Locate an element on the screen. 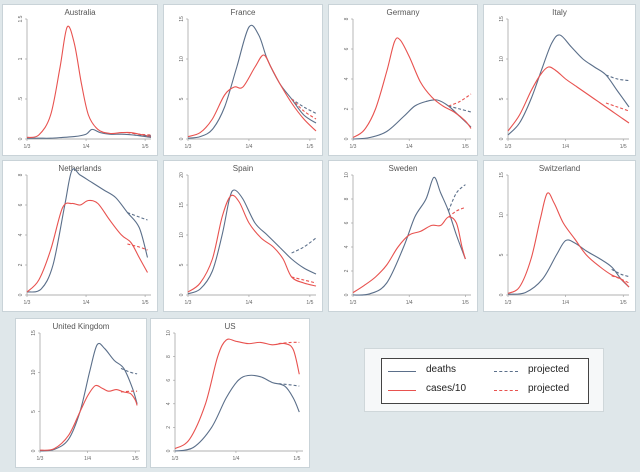 Image resolution: width=640 pixels, height=472 pixels. legend-cases-projected-label: projected is located at coordinates (549, 388).